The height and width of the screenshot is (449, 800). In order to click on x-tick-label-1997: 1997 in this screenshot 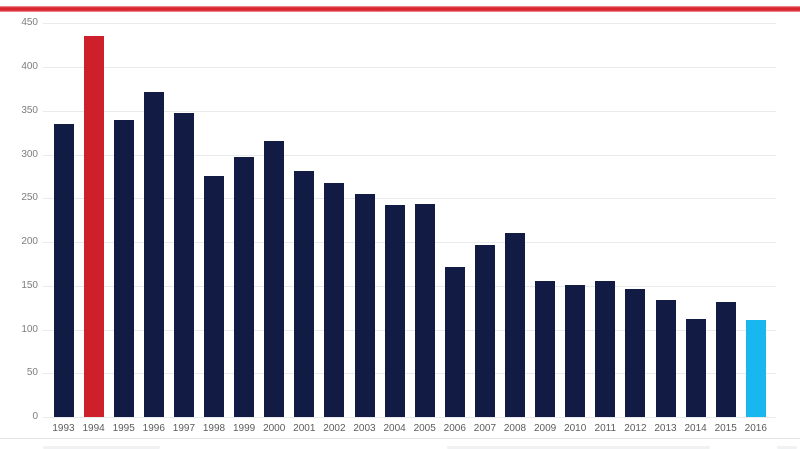, I will do `click(184, 428)`.